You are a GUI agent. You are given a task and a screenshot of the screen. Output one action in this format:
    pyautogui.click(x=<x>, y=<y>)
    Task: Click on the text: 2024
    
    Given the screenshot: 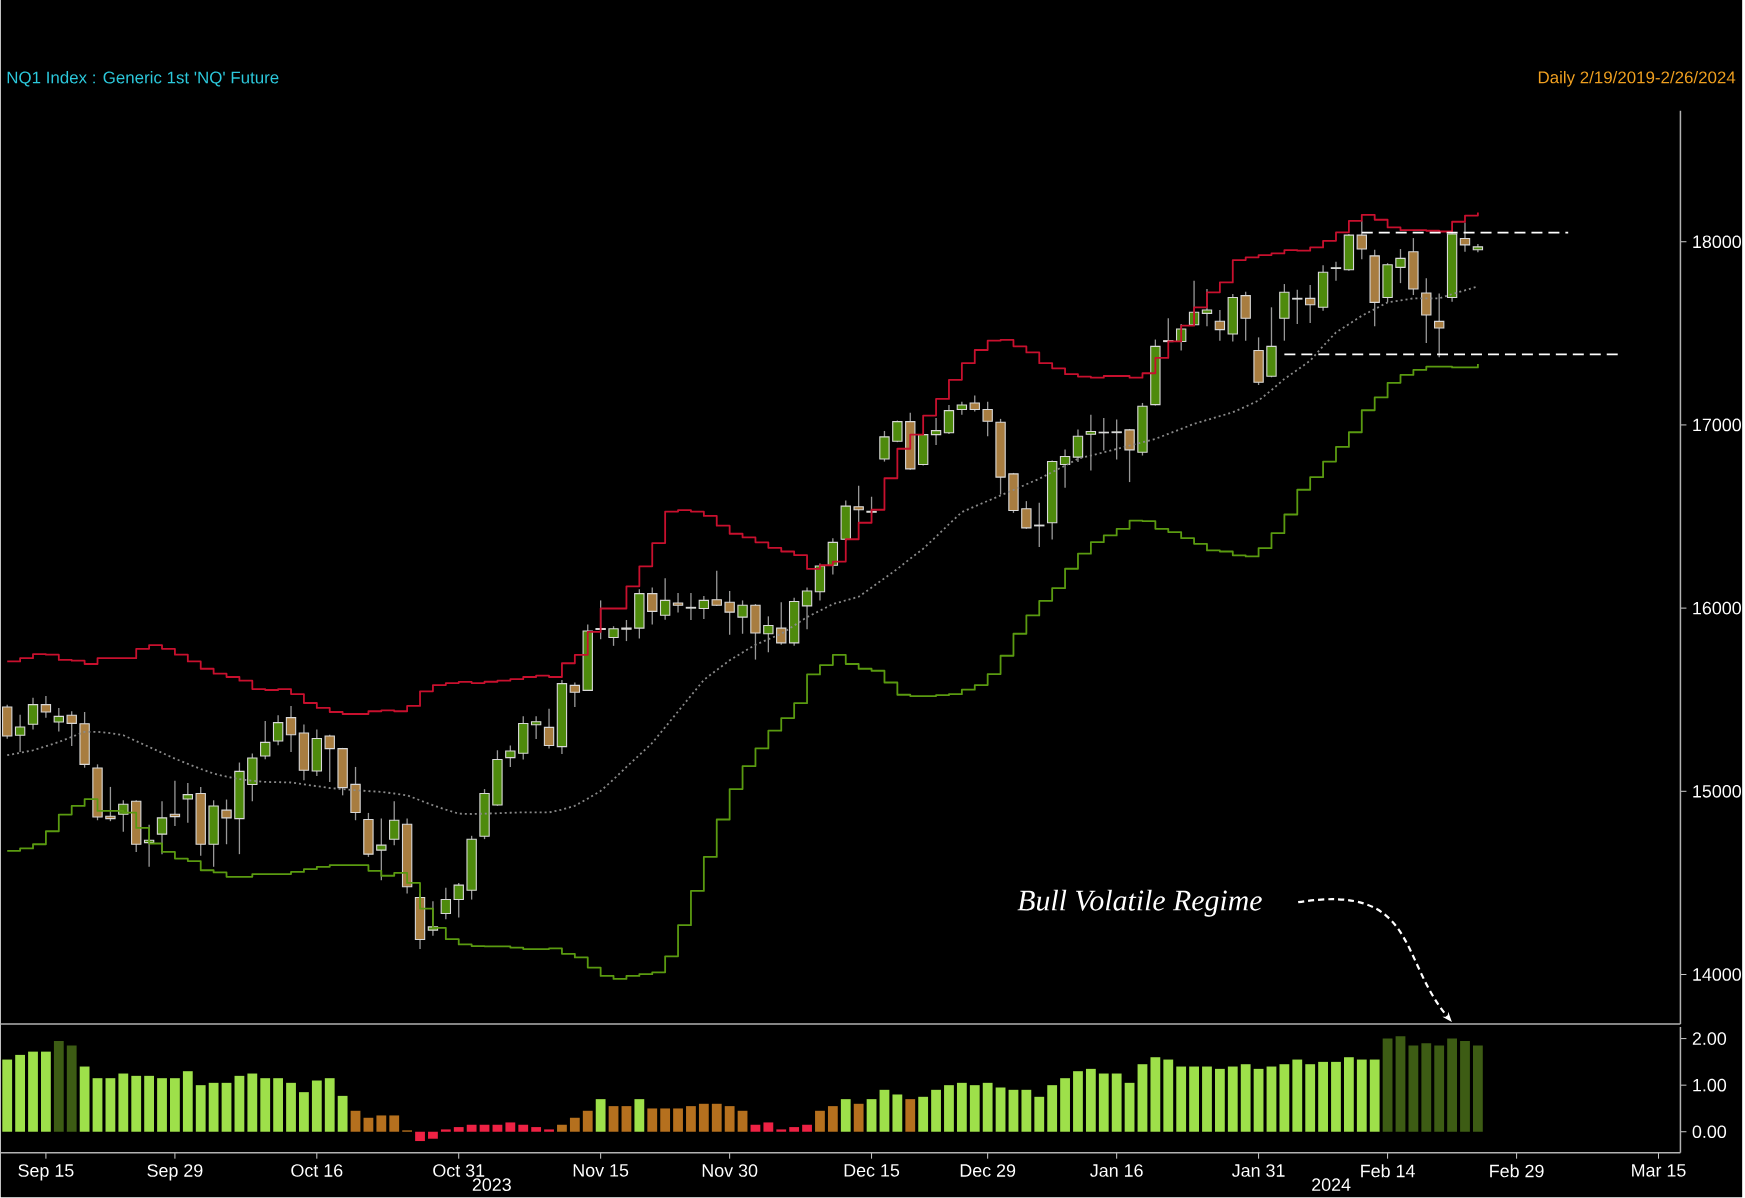 What is the action you would take?
    pyautogui.click(x=1331, y=1185)
    